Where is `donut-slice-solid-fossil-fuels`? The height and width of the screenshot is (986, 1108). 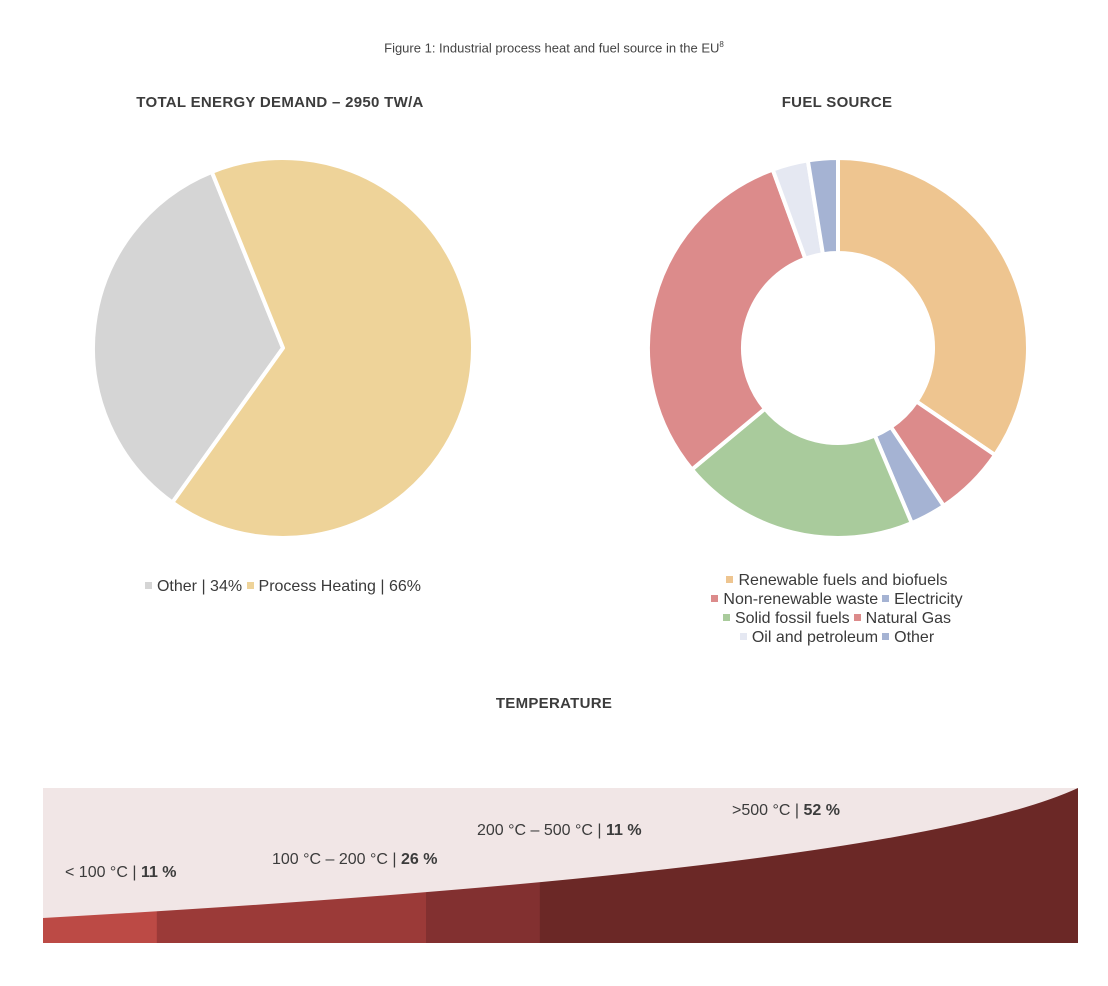 donut-slice-solid-fossil-fuels is located at coordinates (801, 473).